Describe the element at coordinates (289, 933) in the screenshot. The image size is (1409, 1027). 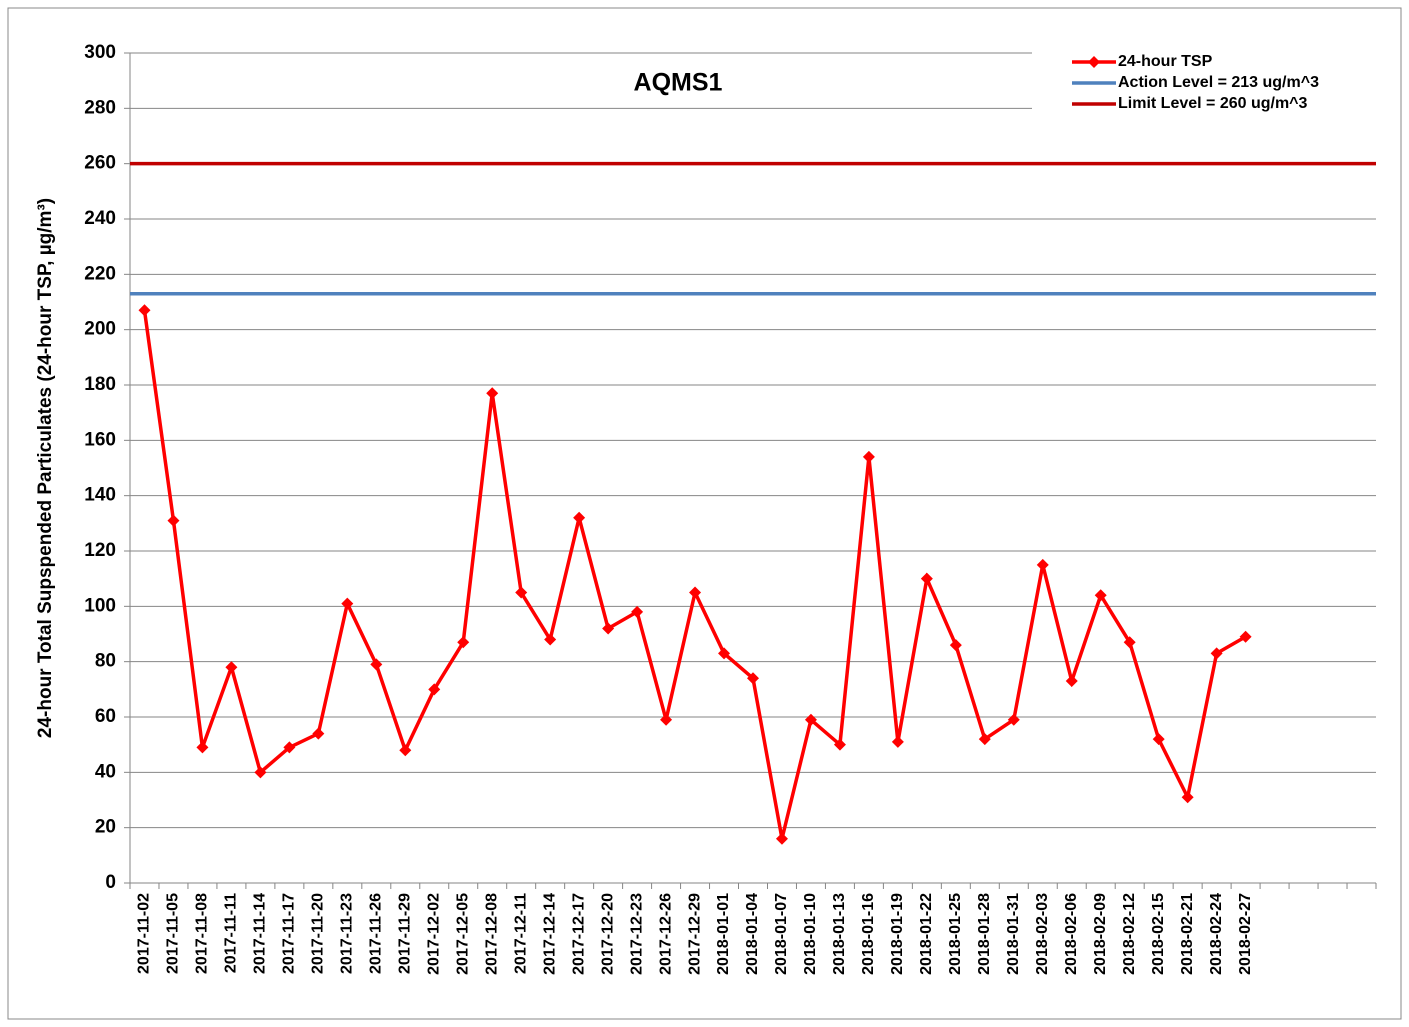
I see `x-tick-label: 2017-11-17` at that location.